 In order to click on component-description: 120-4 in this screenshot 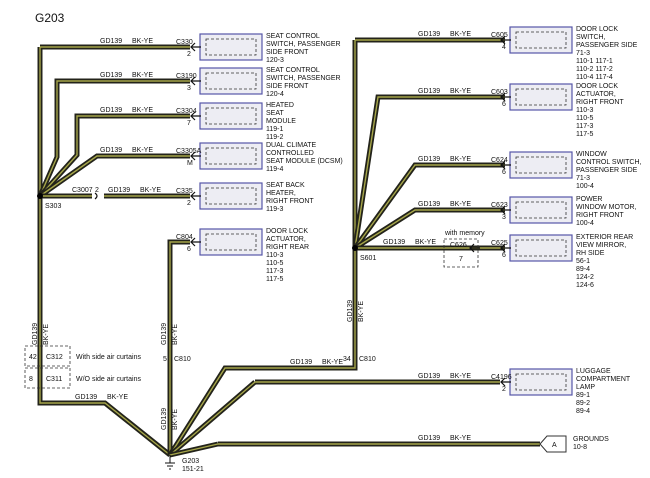, I will do `click(275, 94)`.